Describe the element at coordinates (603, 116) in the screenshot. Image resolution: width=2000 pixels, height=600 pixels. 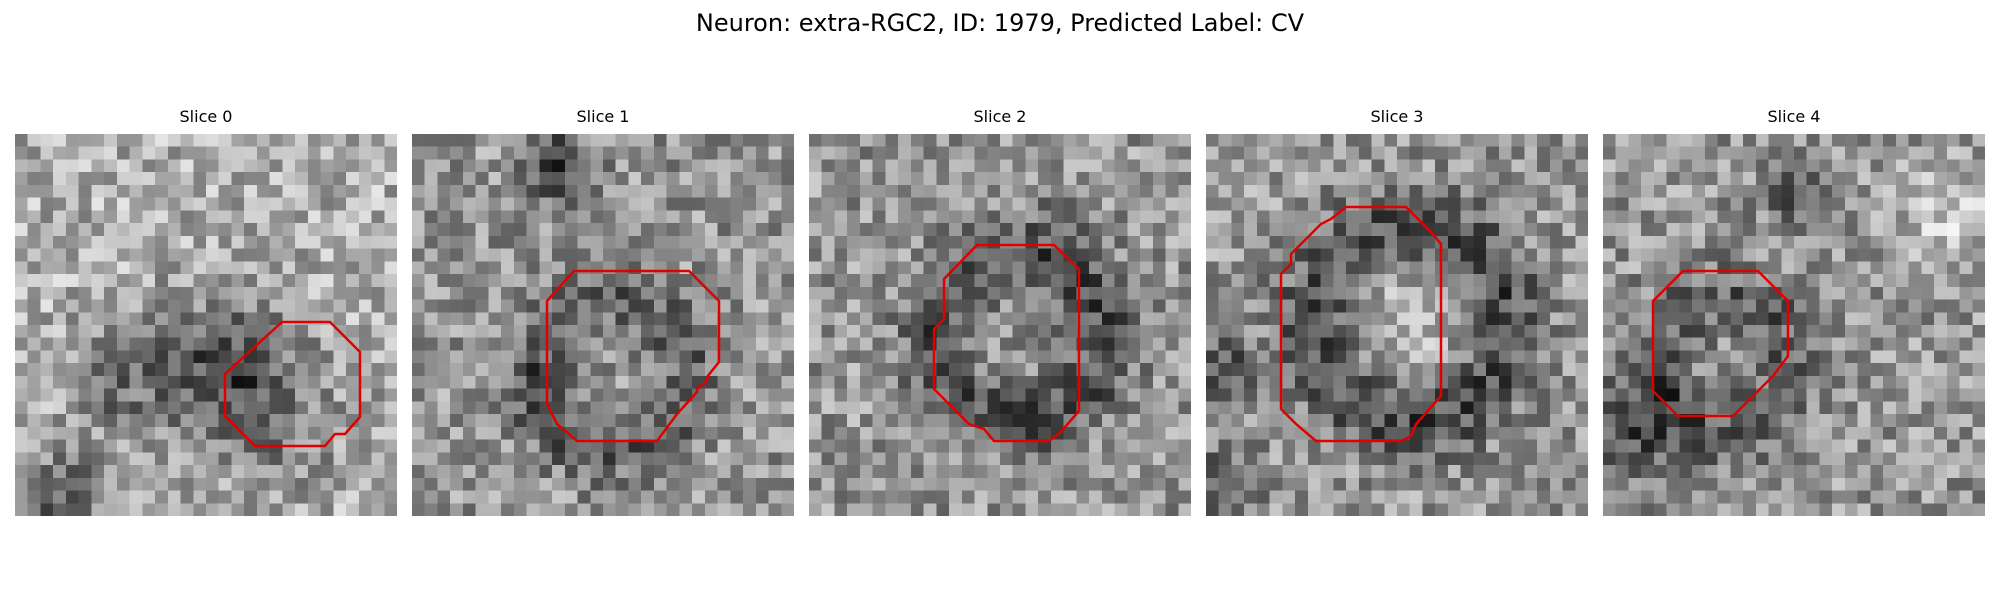
I see `slice-title-1: Slice 1` at that location.